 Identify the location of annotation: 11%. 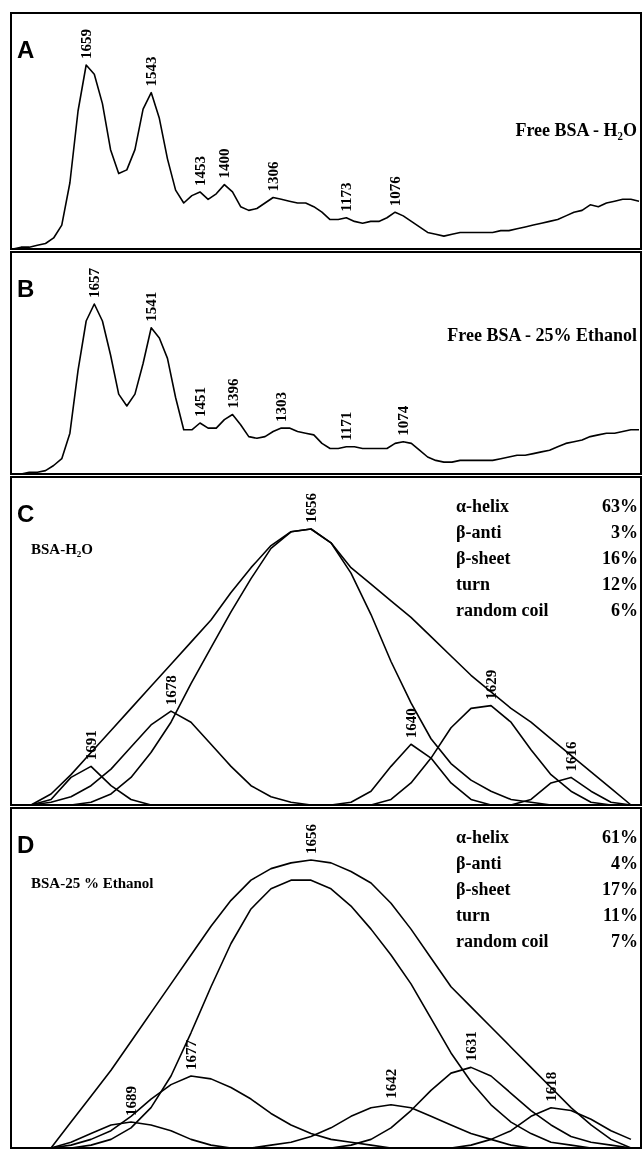
(620, 915).